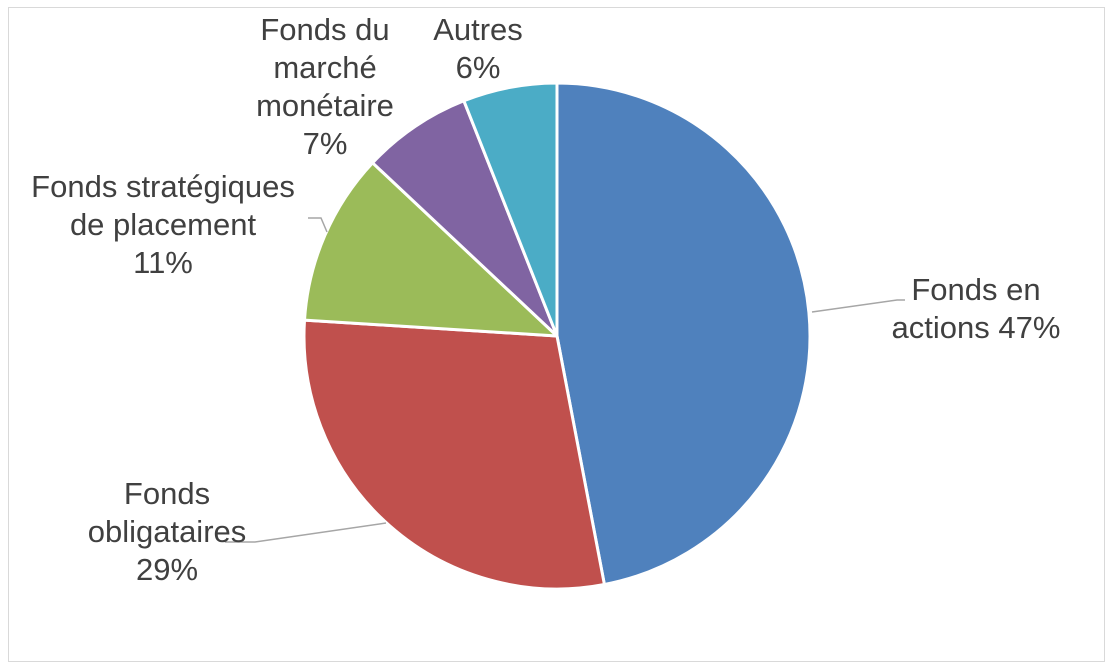 The width and height of the screenshot is (1115, 671). I want to click on data-label-line: Fonds en, so click(975, 289).